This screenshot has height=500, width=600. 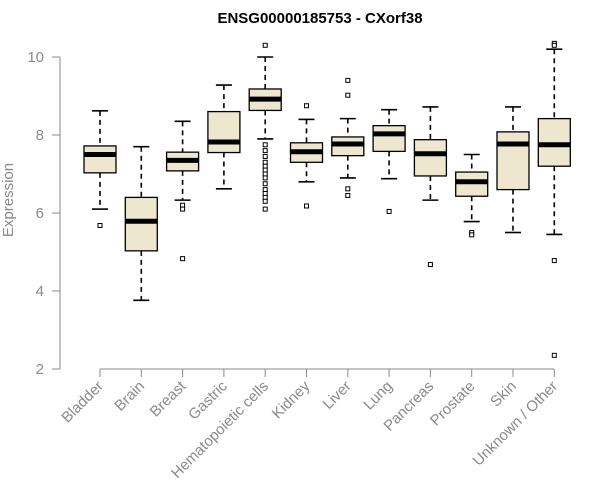 What do you see at coordinates (129, 396) in the screenshot?
I see `x-tick-label: Brain` at bounding box center [129, 396].